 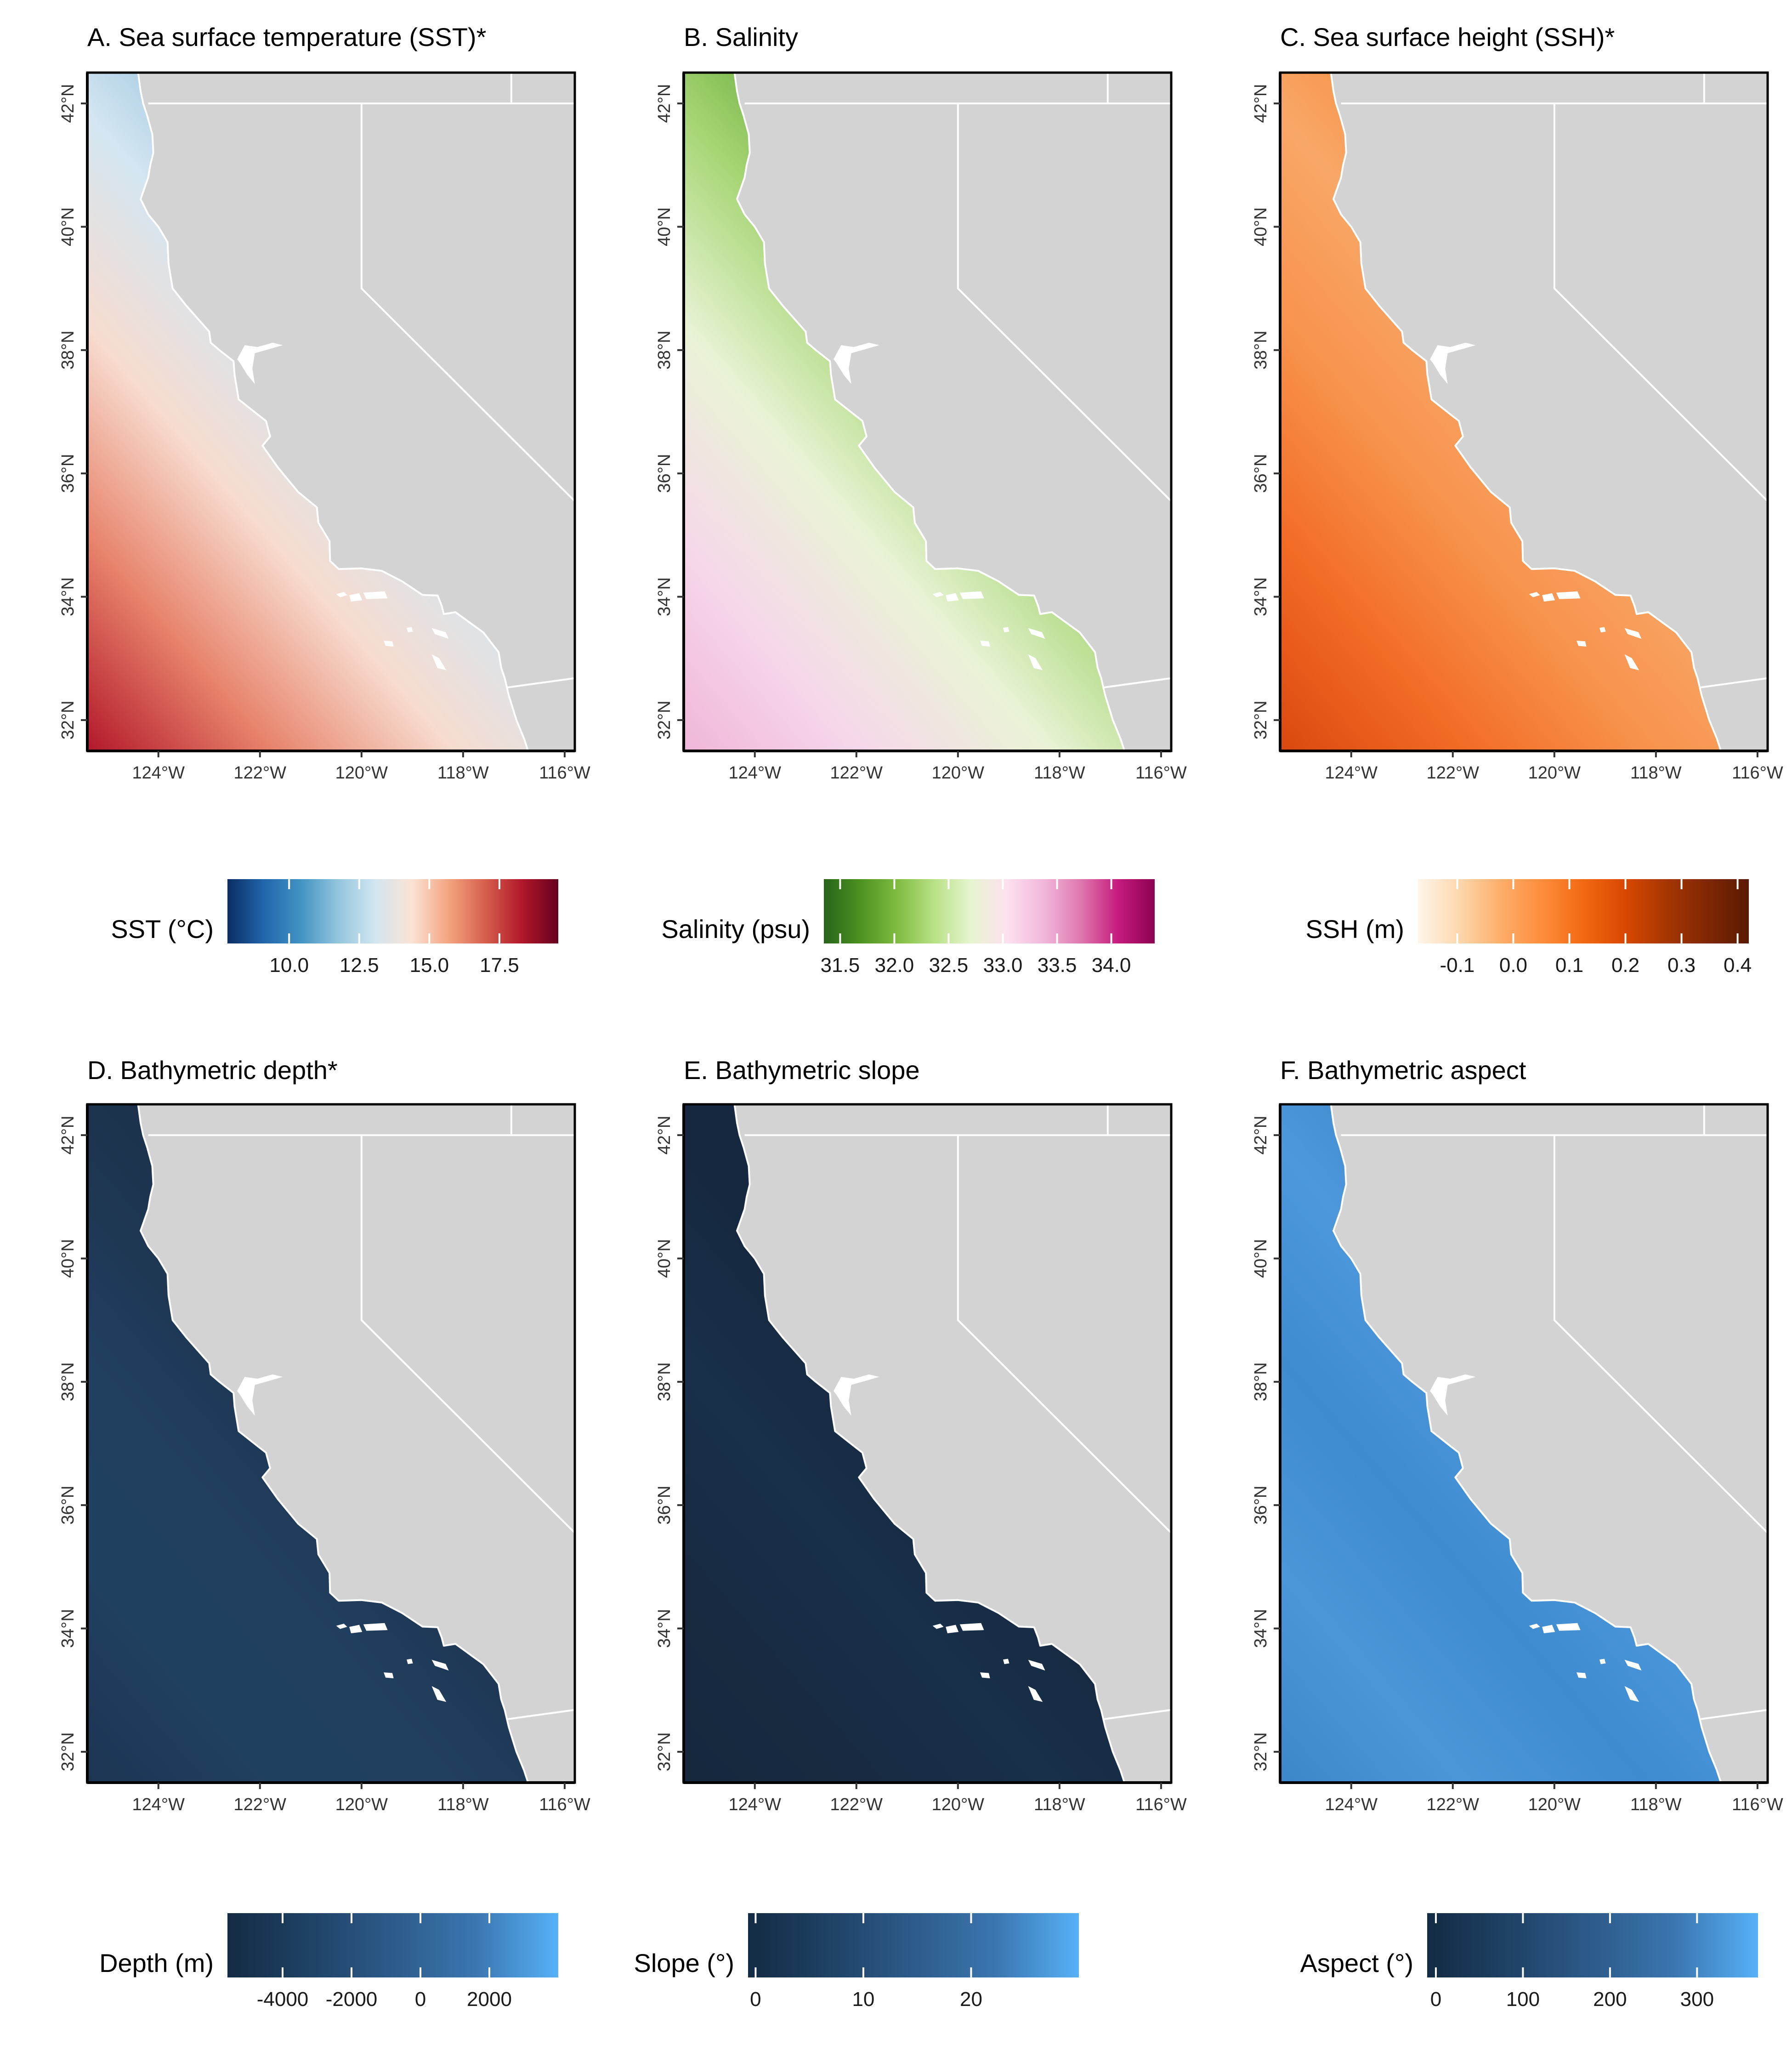 What do you see at coordinates (1625, 965) in the screenshot?
I see `colorbar-tick-label: 0.2` at bounding box center [1625, 965].